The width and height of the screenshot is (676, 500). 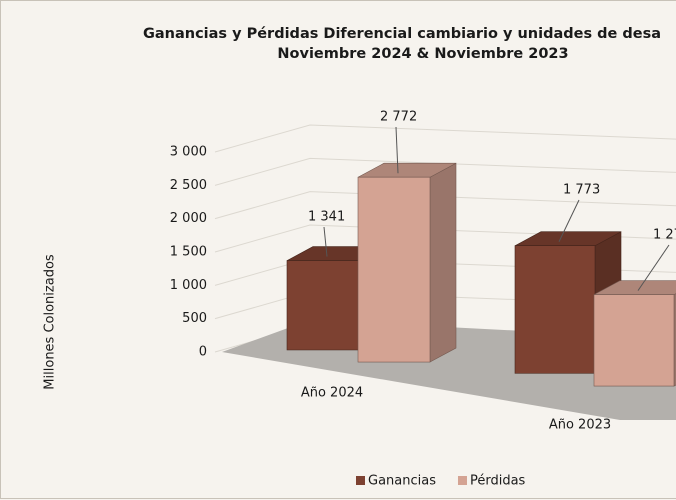 I want to click on y-tick-label: 500, so click(x=194, y=318).